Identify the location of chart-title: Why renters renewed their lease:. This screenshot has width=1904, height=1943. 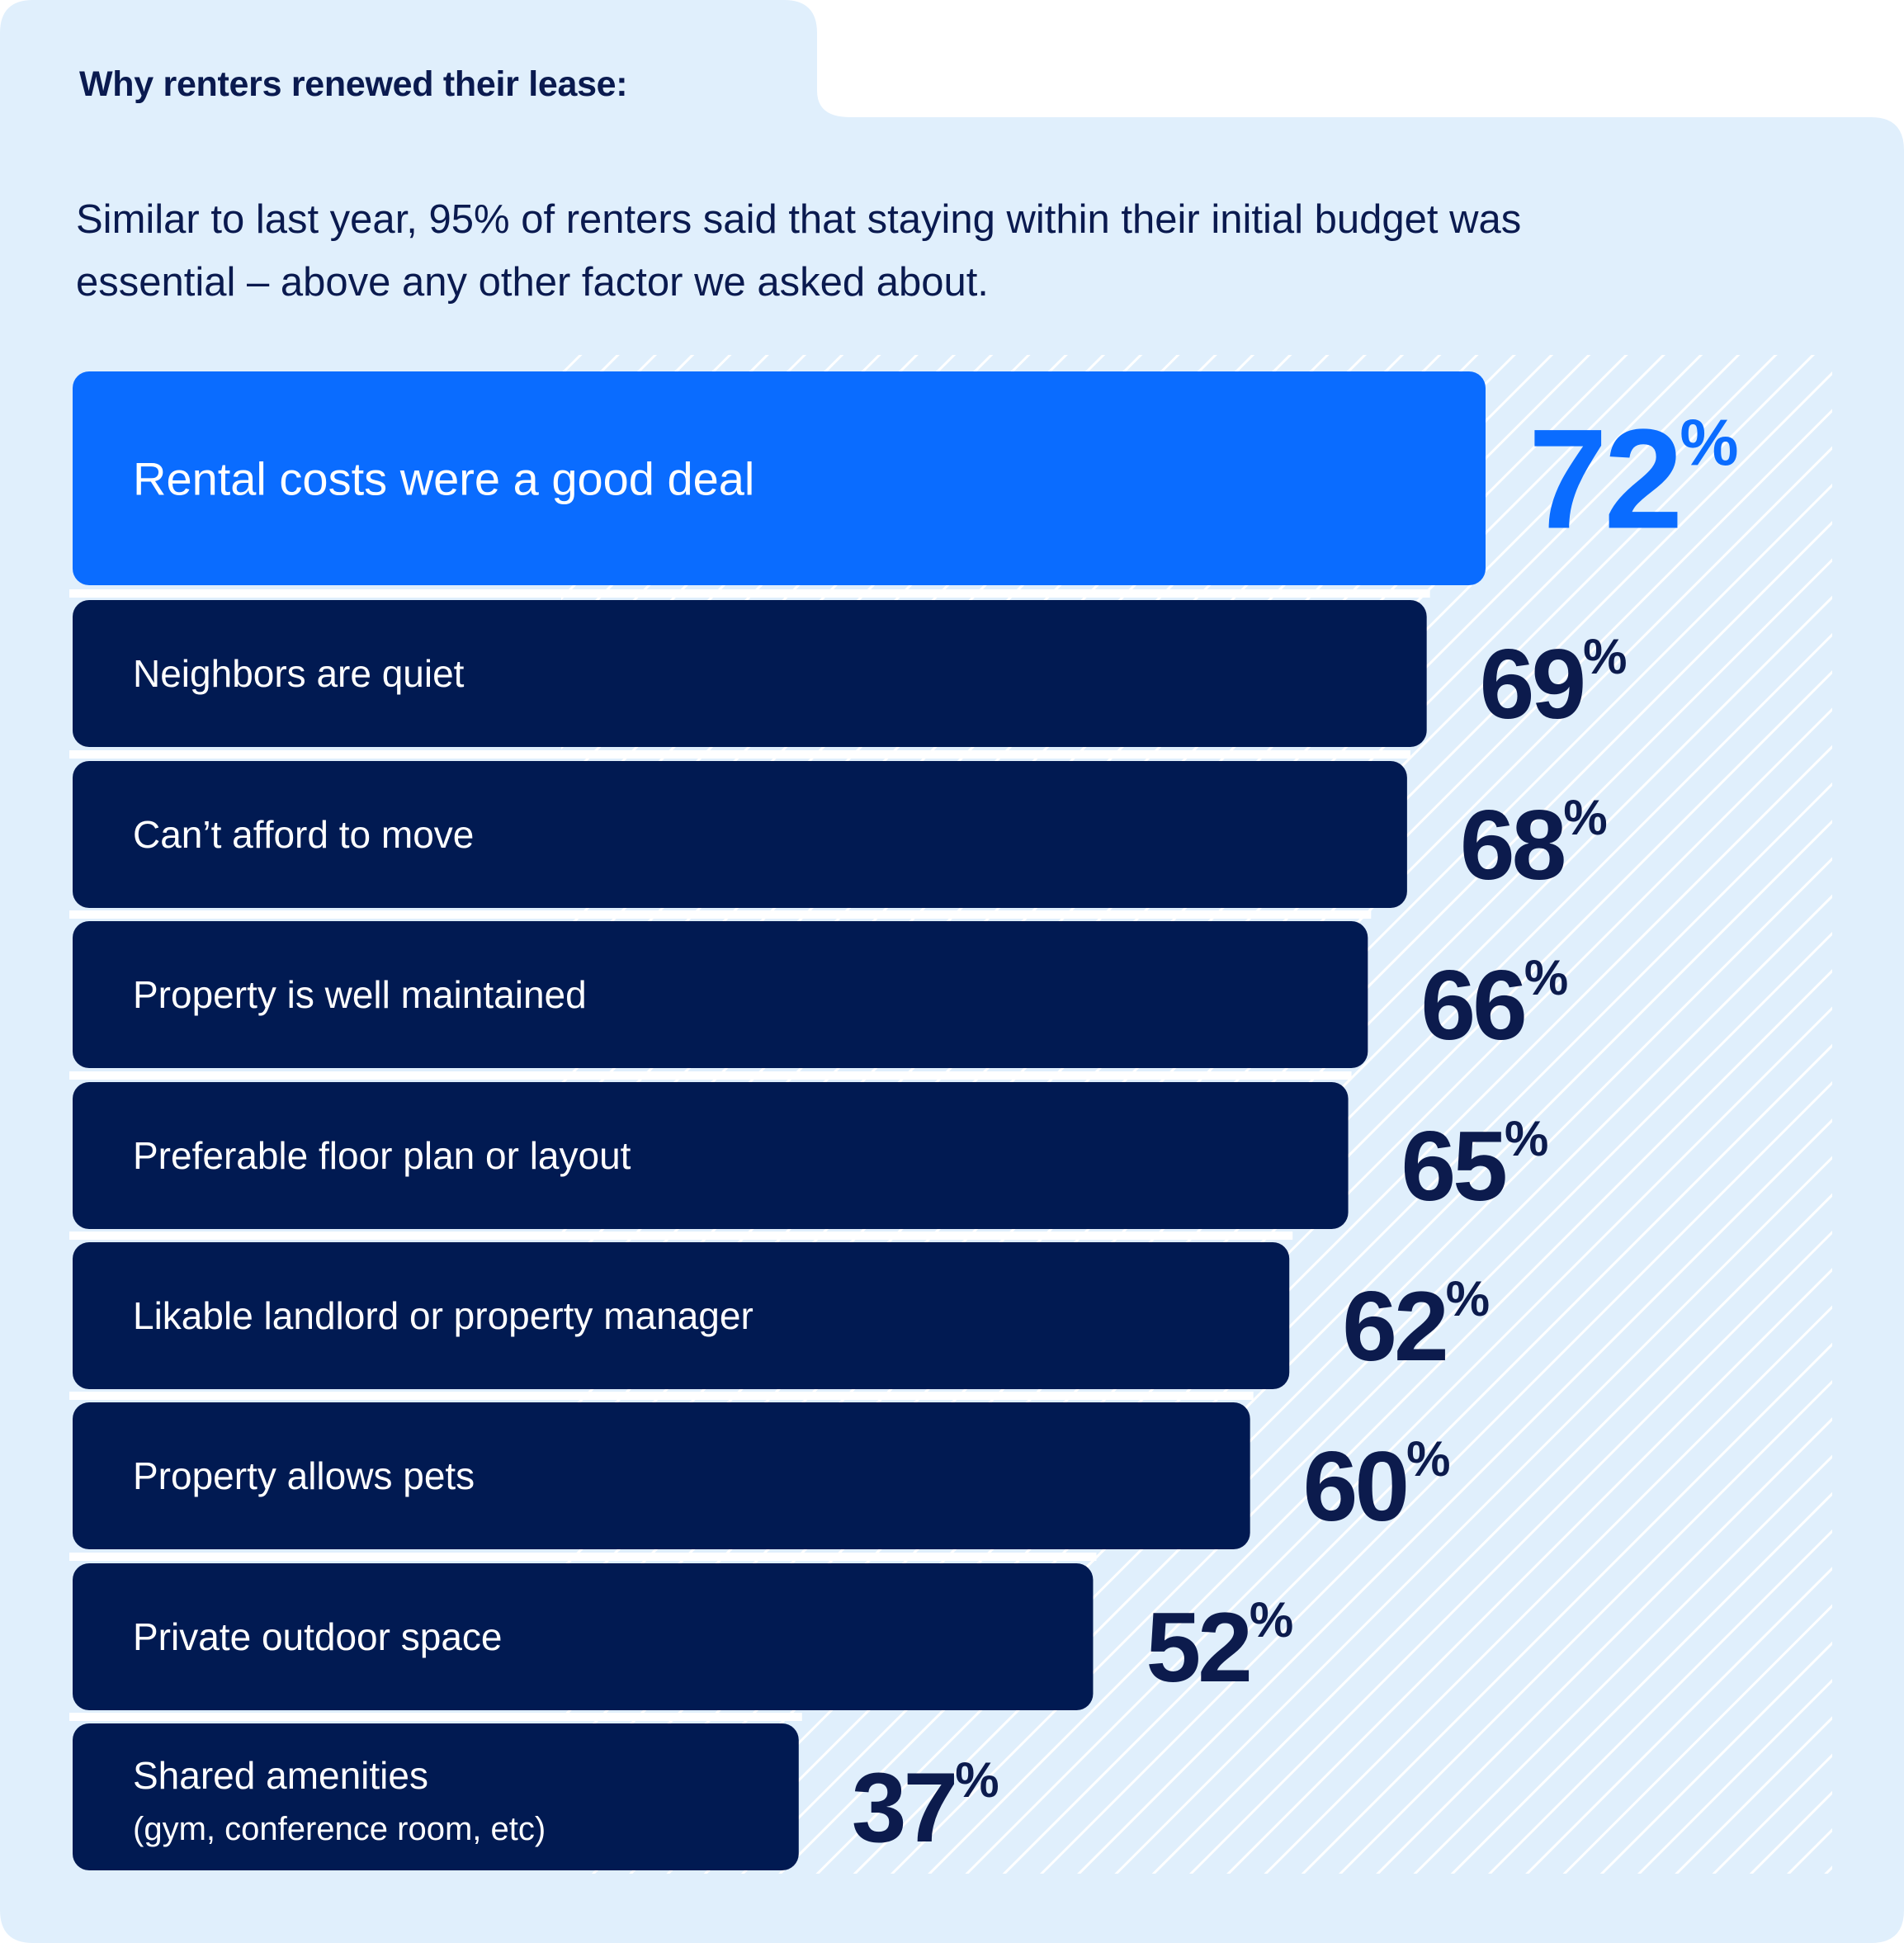
(353, 84).